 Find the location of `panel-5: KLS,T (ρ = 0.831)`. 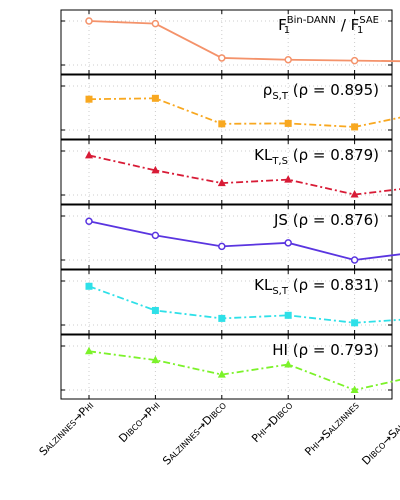

panel-5: KLS,T (ρ = 0.831) is located at coordinates (230, 302).